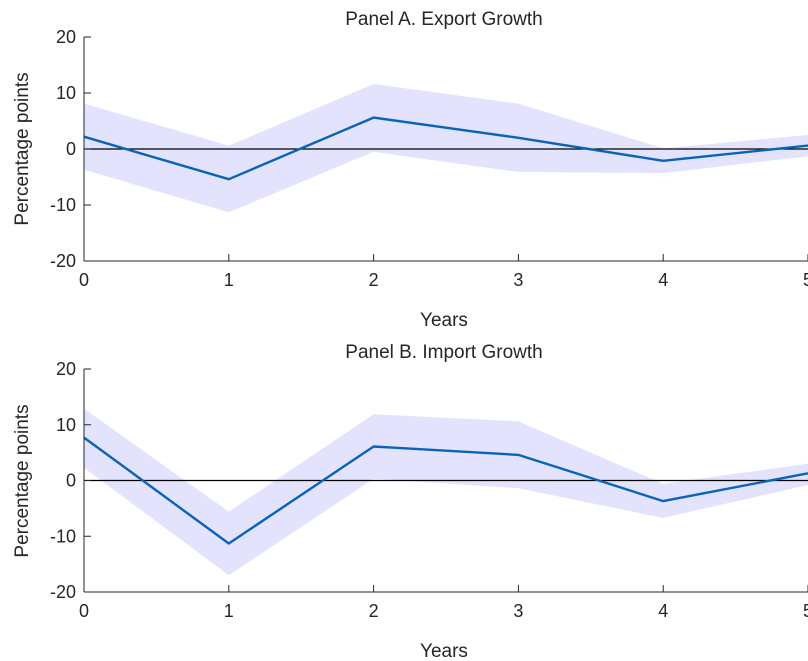  I want to click on panel-a-y-tick-label: 0, so click(71, 149).